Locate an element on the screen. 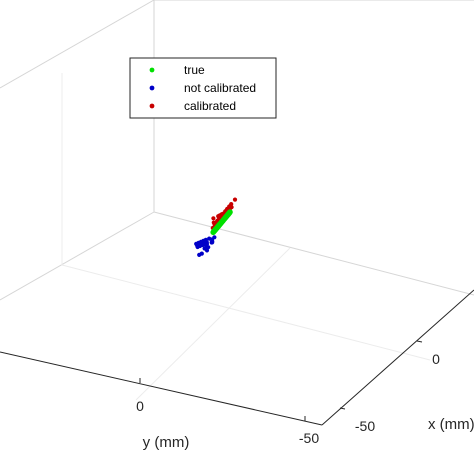 The image size is (474, 474). data-points is located at coordinates (216, 227).